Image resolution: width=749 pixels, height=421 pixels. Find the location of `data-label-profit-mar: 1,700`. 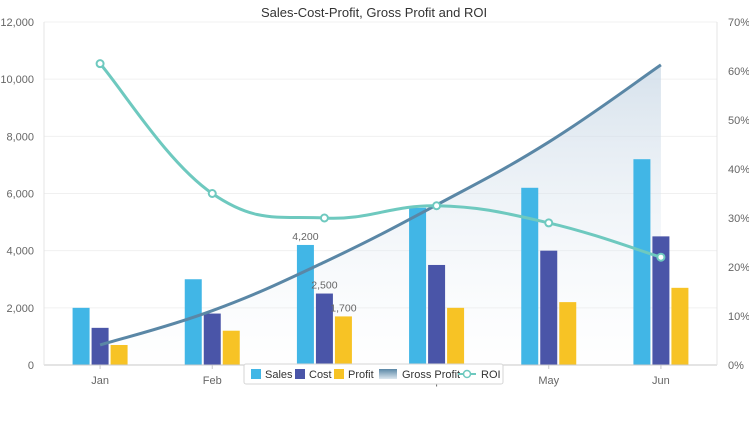

data-label-profit-mar: 1,700 is located at coordinates (343, 308).